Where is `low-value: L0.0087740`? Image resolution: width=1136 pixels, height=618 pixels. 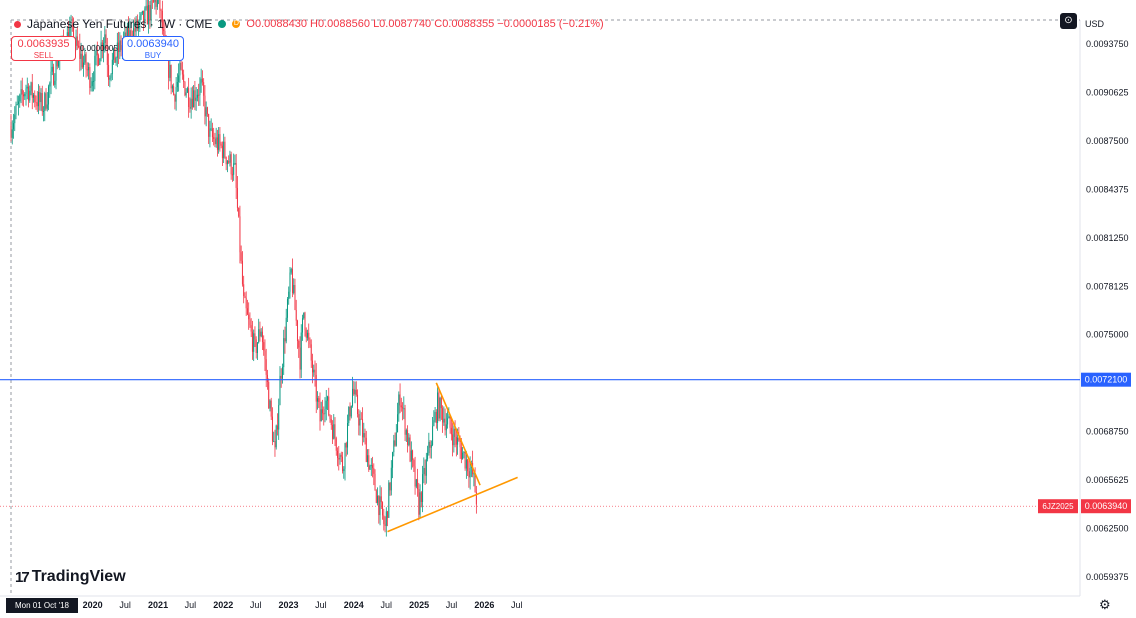
low-value: L0.0087740 is located at coordinates (402, 24).